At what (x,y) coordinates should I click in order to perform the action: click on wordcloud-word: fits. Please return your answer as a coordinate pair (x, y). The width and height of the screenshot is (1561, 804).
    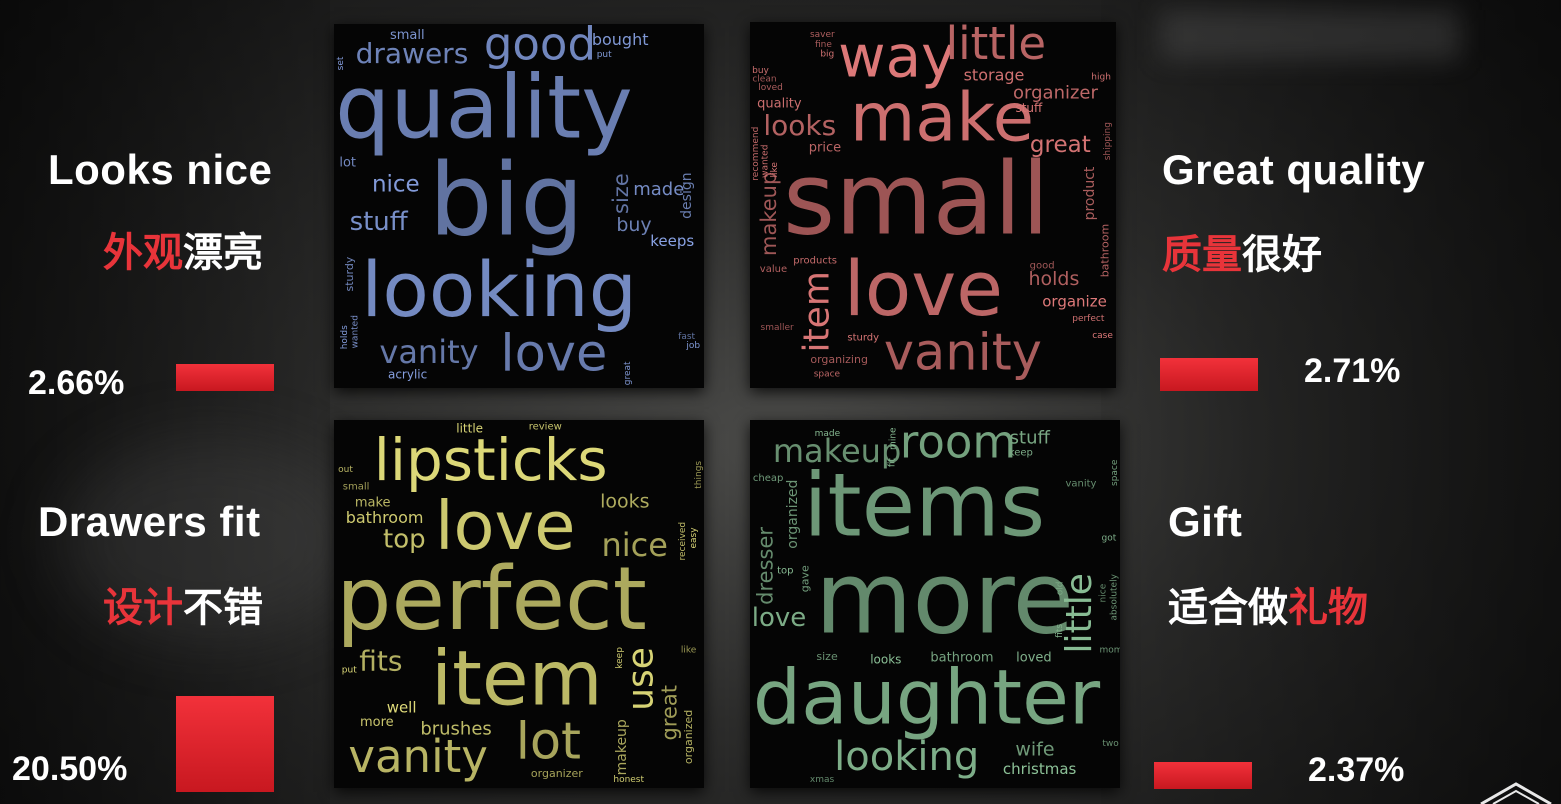
    Looking at the image, I should click on (380, 660).